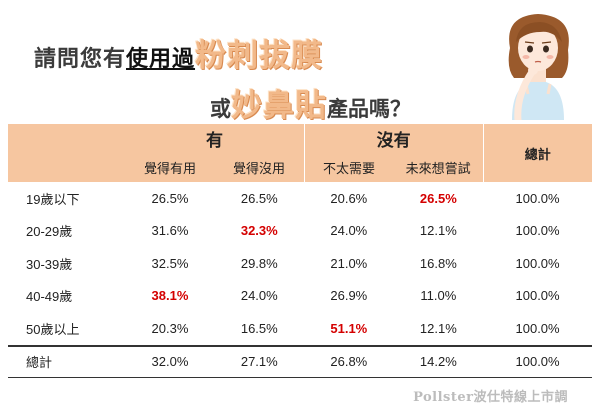  Describe the element at coordinates (349, 328) in the screenshot. I see `table-cell-highlight: 51.1%` at that location.